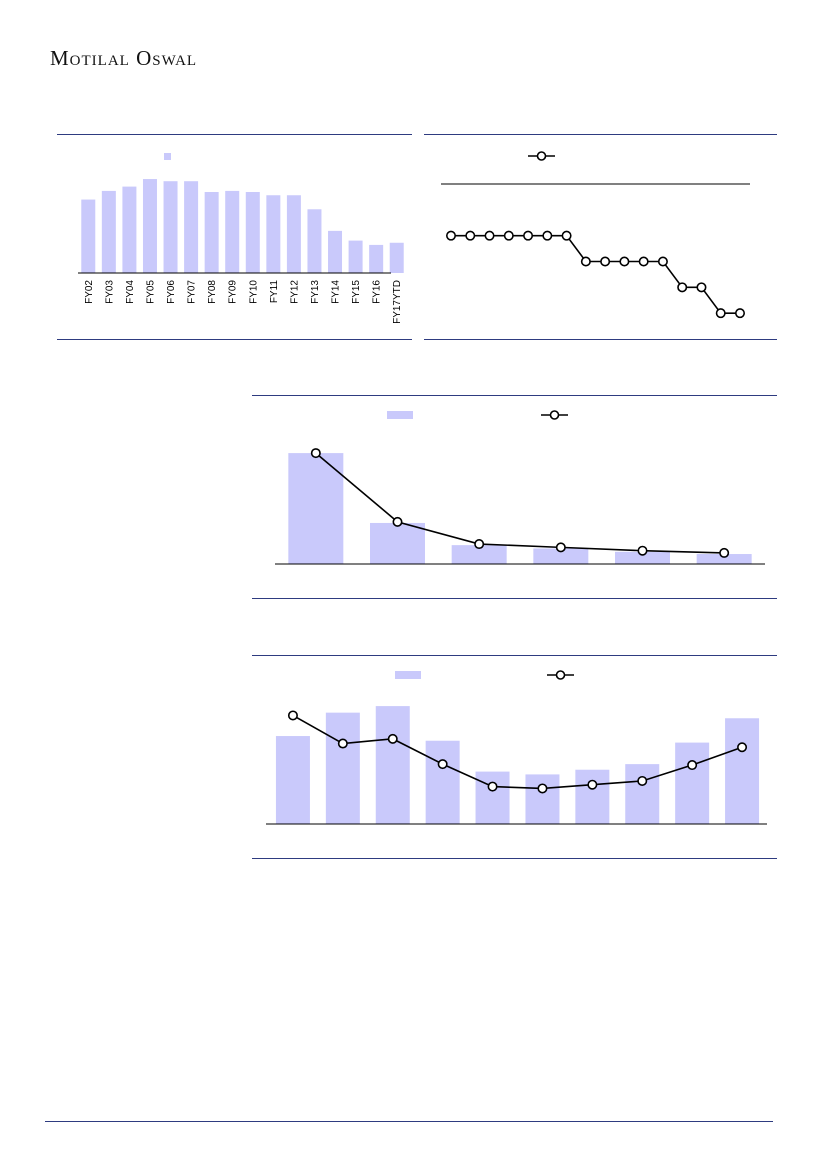 Image resolution: width=827 pixels, height=1169 pixels. What do you see at coordinates (408, 675) in the screenshot?
I see `chart-4-legend-swatch` at bounding box center [408, 675].